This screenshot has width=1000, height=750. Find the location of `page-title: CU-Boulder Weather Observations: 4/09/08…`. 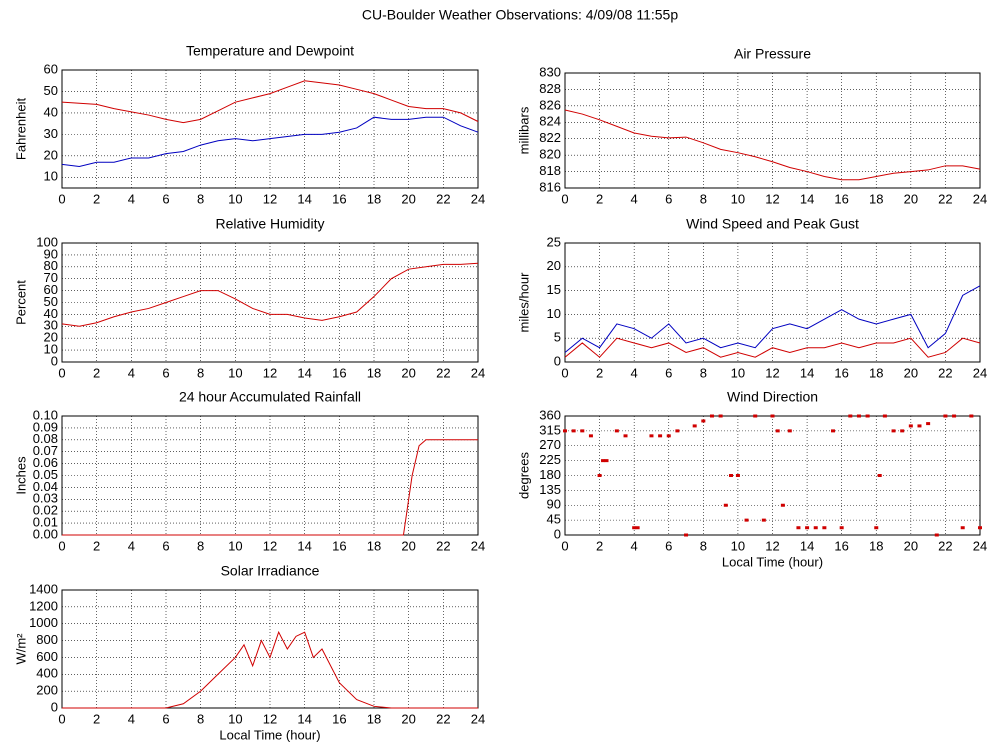

page-title: CU-Boulder Weather Observations: 4/09/08… is located at coordinates (520, 15).